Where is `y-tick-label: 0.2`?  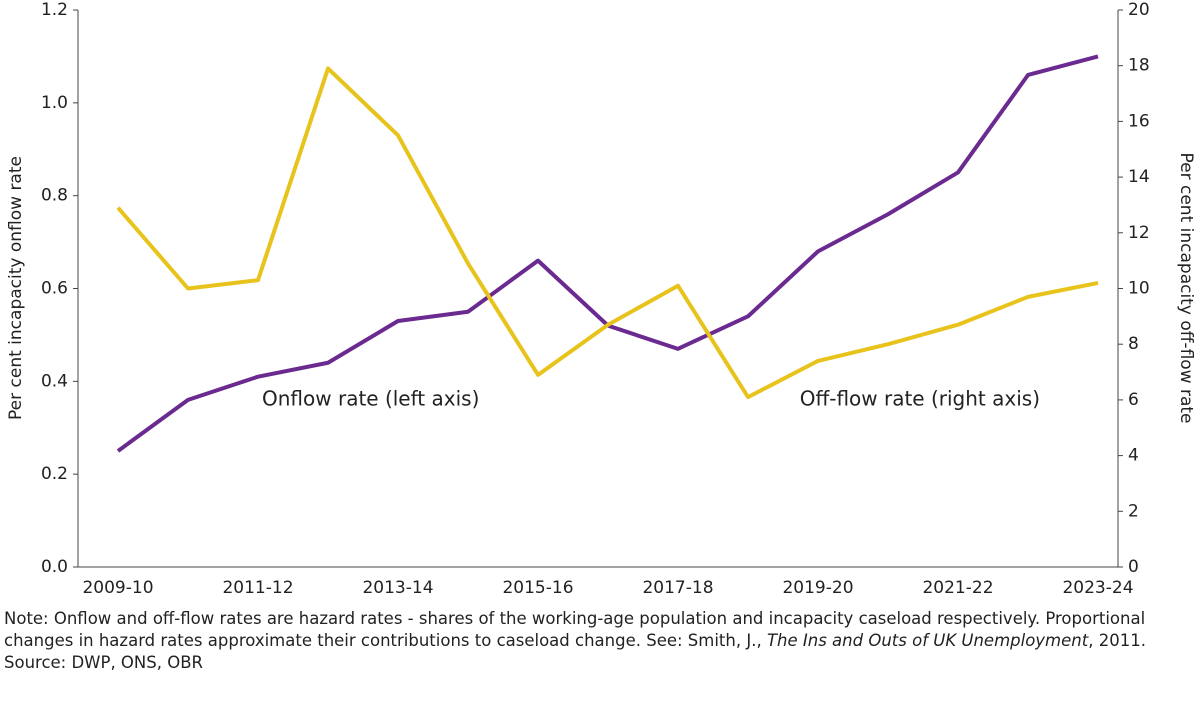 y-tick-label: 0.2 is located at coordinates (54, 474).